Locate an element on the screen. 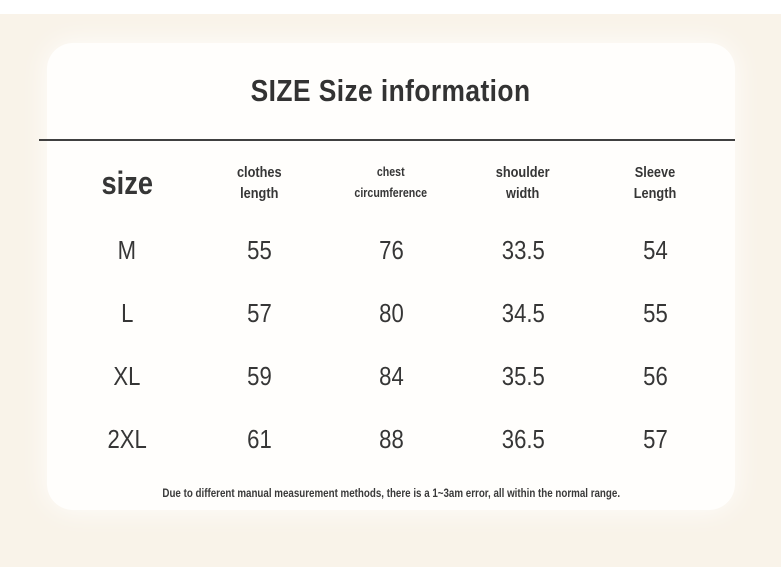 The width and height of the screenshot is (781, 586). cell-value: 76 is located at coordinates (391, 250).